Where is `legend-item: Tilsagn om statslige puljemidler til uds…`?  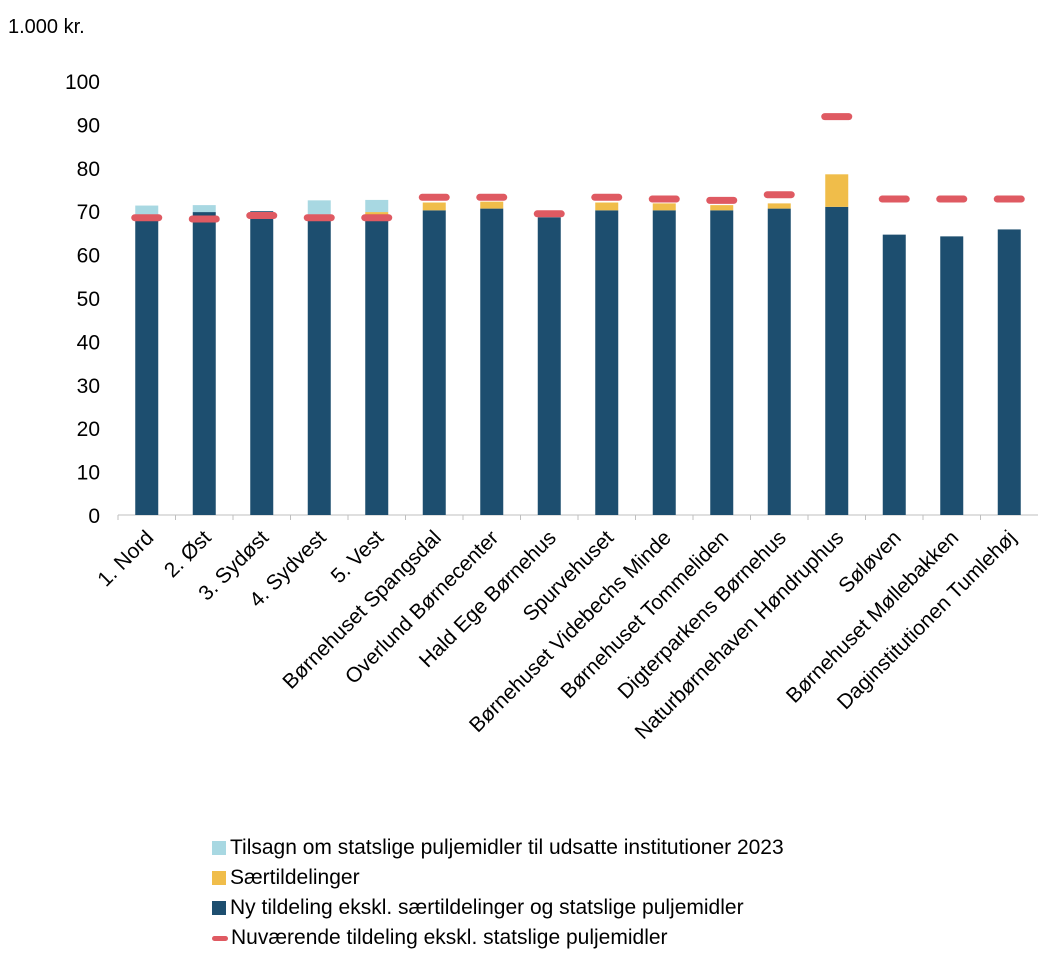 legend-item: Tilsagn om statslige puljemidler til uds… is located at coordinates (498, 848).